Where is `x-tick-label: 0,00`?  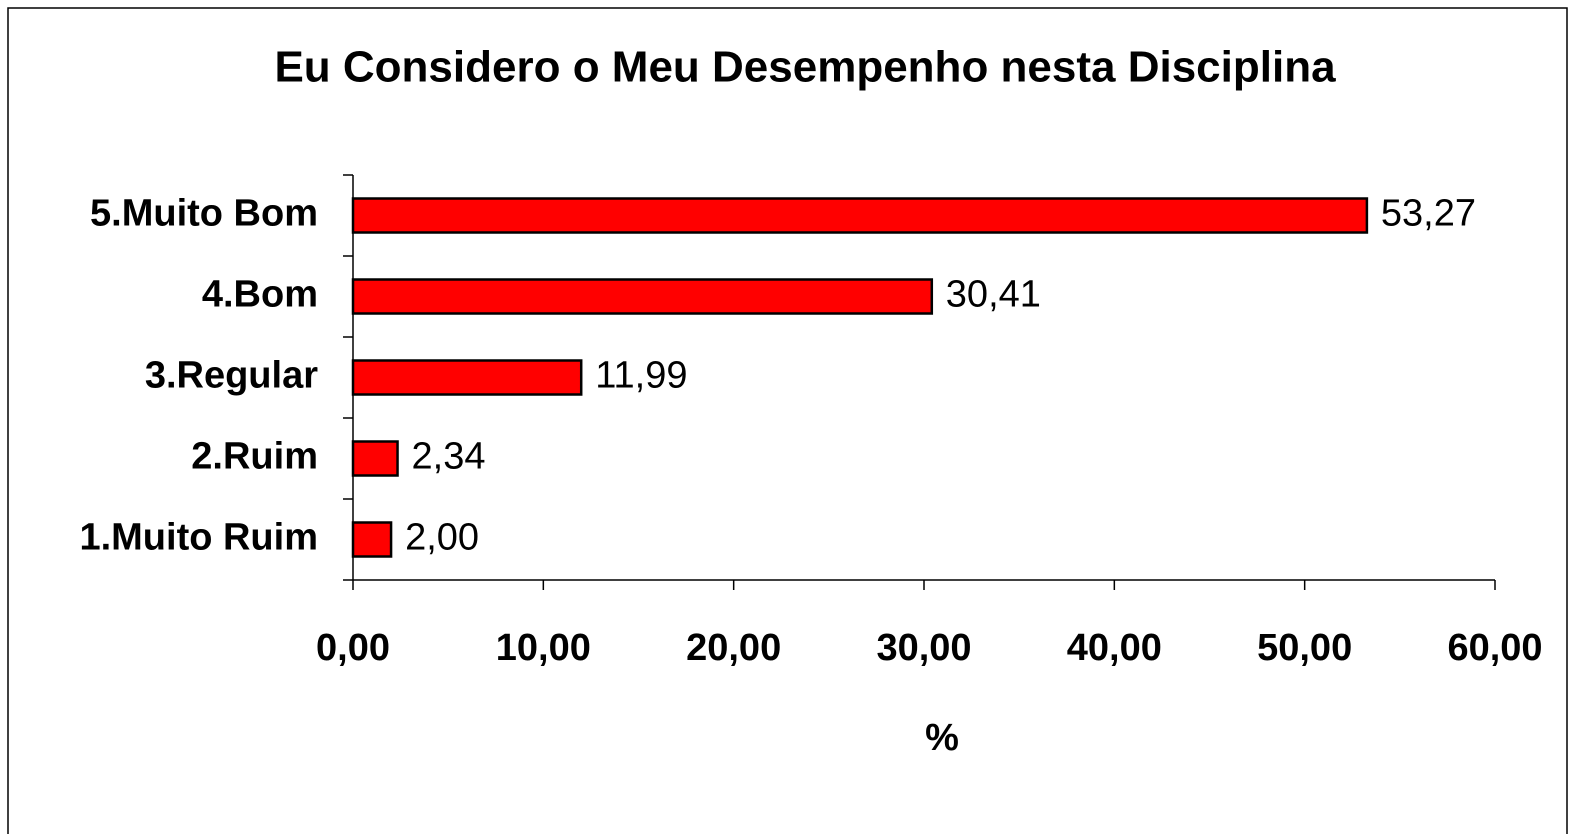 x-tick-label: 0,00 is located at coordinates (353, 648).